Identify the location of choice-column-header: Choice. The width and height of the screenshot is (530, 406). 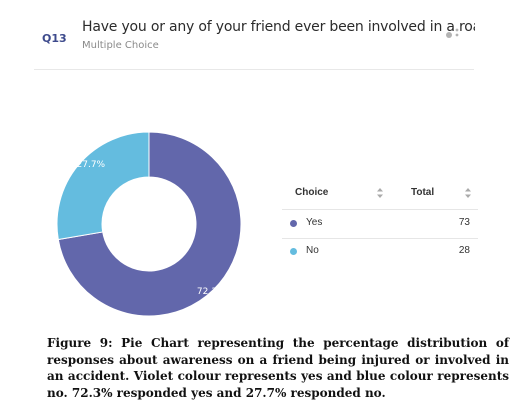
(312, 192).